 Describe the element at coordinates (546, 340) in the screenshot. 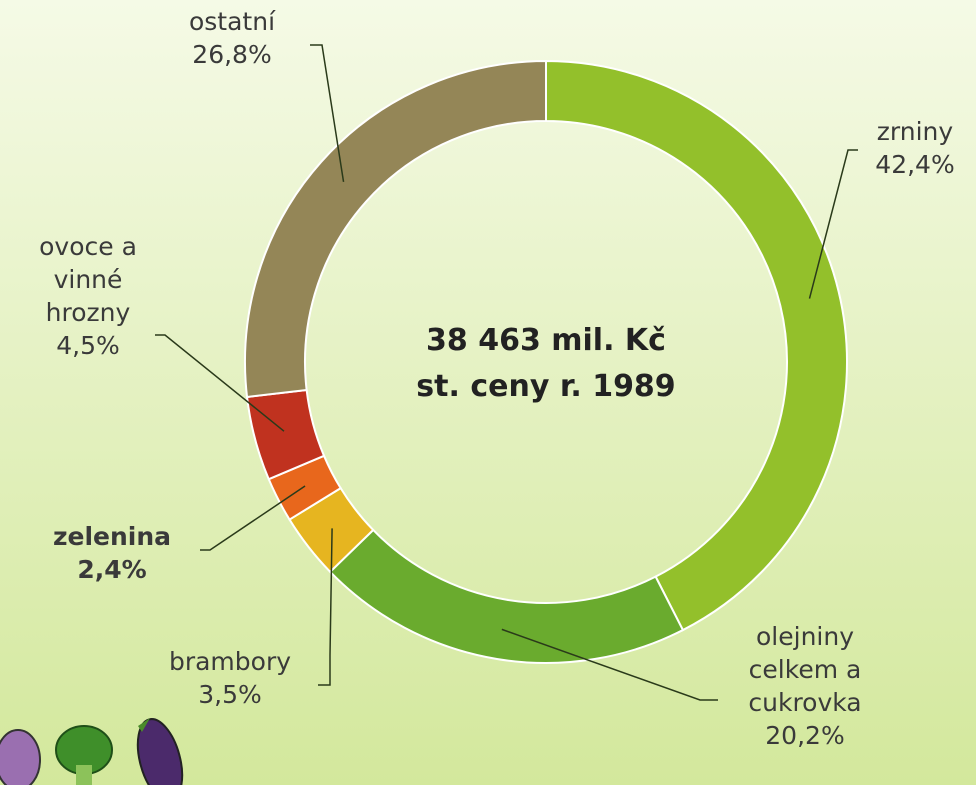

I see `center-line: 38 463 mil. Kč` at that location.